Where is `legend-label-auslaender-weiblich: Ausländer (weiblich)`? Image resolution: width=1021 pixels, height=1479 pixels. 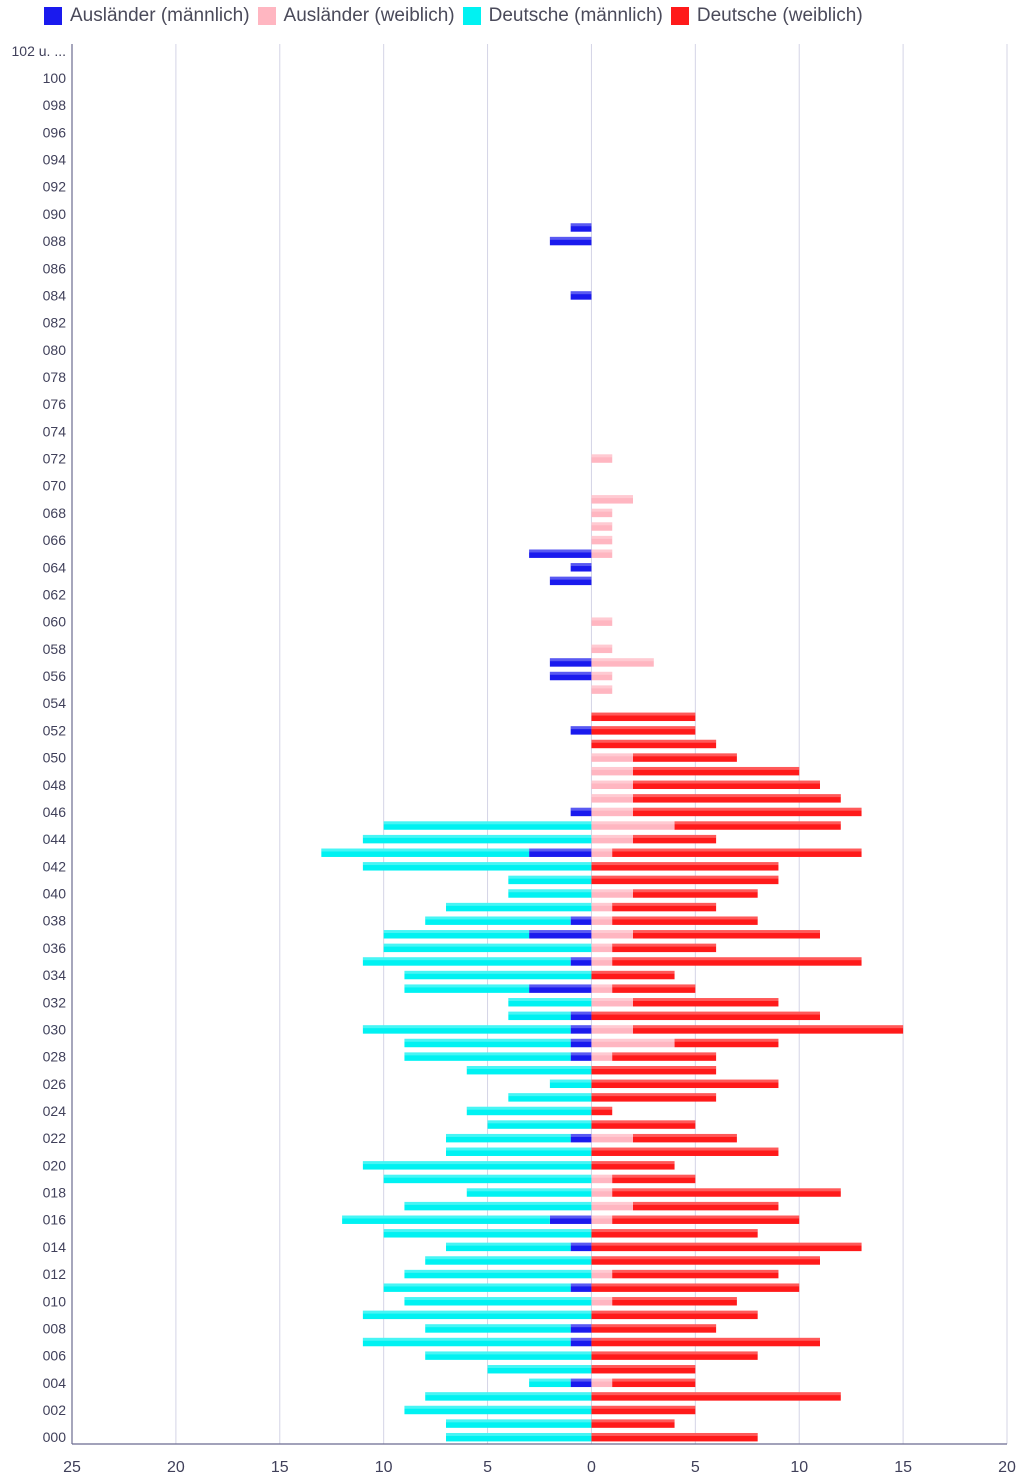
legend-label-auslaender-weiblich: Ausländer (weiblich) is located at coordinates (369, 15).